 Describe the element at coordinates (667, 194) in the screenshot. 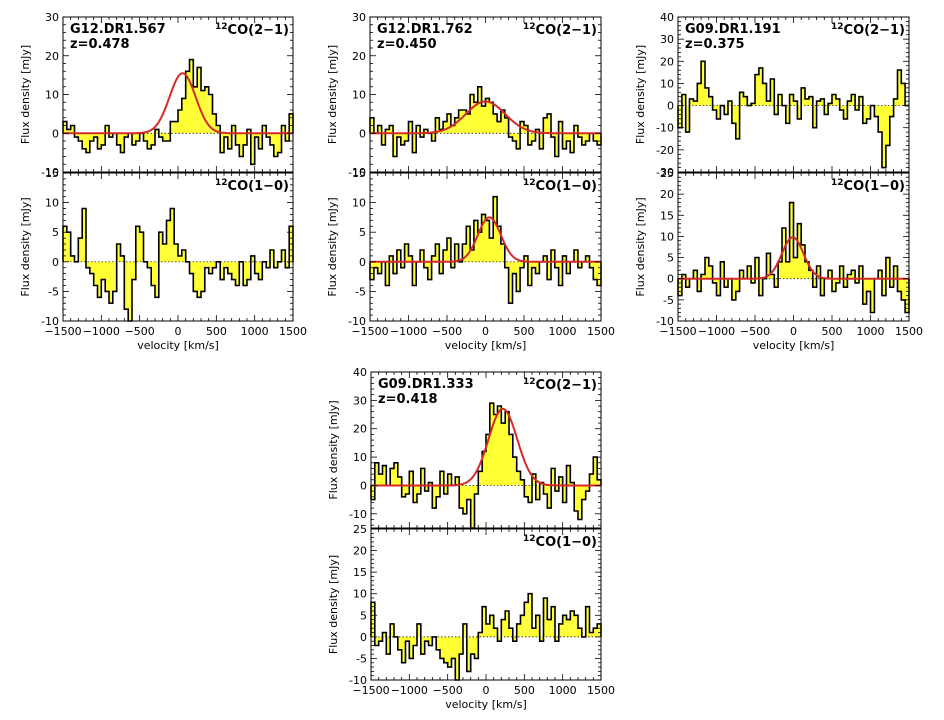

I see `y-tick-label: 20` at that location.